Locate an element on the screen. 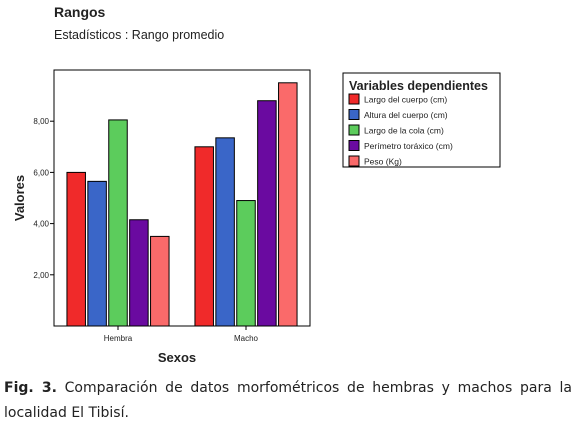 Image resolution: width=578 pixels, height=431 pixels. y-tick-label: 8,00 is located at coordinates (41, 121).